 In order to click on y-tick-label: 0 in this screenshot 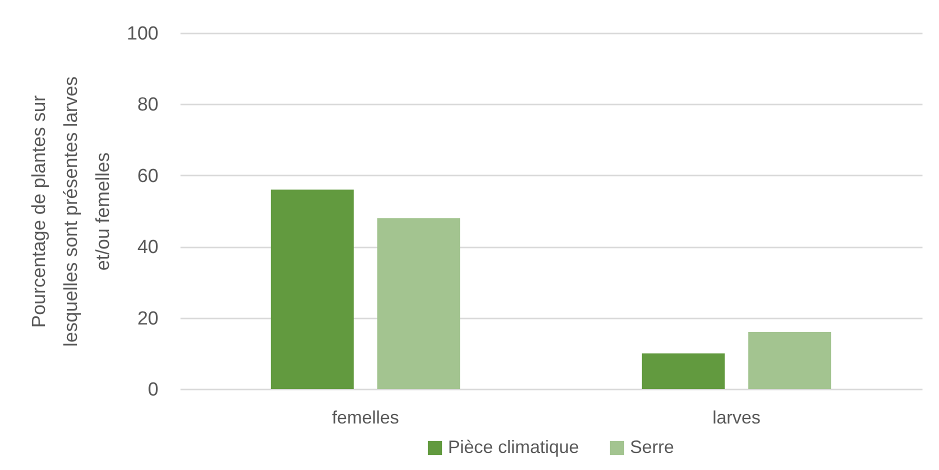, I will do `click(153, 390)`.